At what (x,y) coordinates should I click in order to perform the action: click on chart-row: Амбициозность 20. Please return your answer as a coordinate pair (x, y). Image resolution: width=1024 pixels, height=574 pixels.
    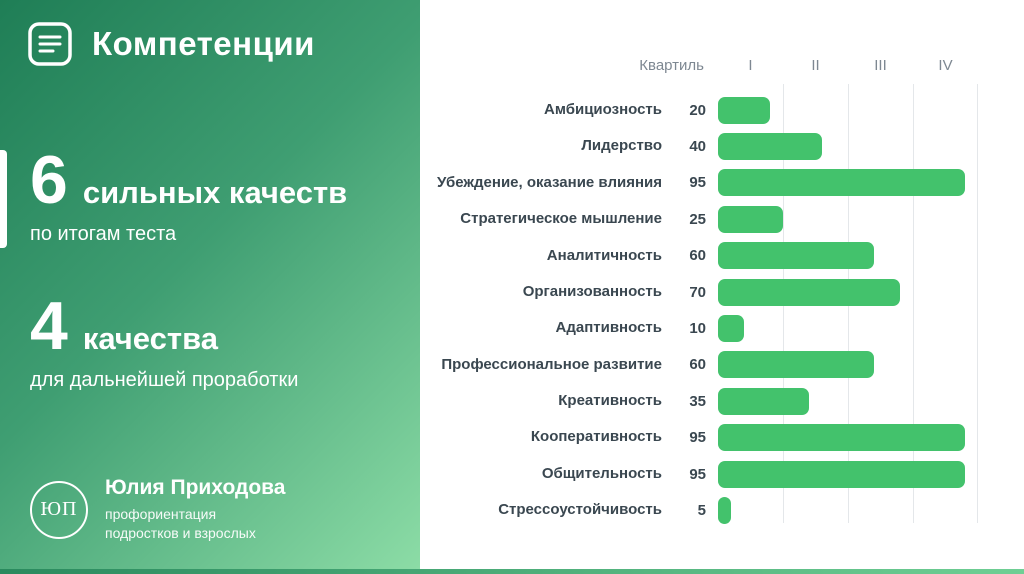
    Looking at the image, I should click on (699, 110).